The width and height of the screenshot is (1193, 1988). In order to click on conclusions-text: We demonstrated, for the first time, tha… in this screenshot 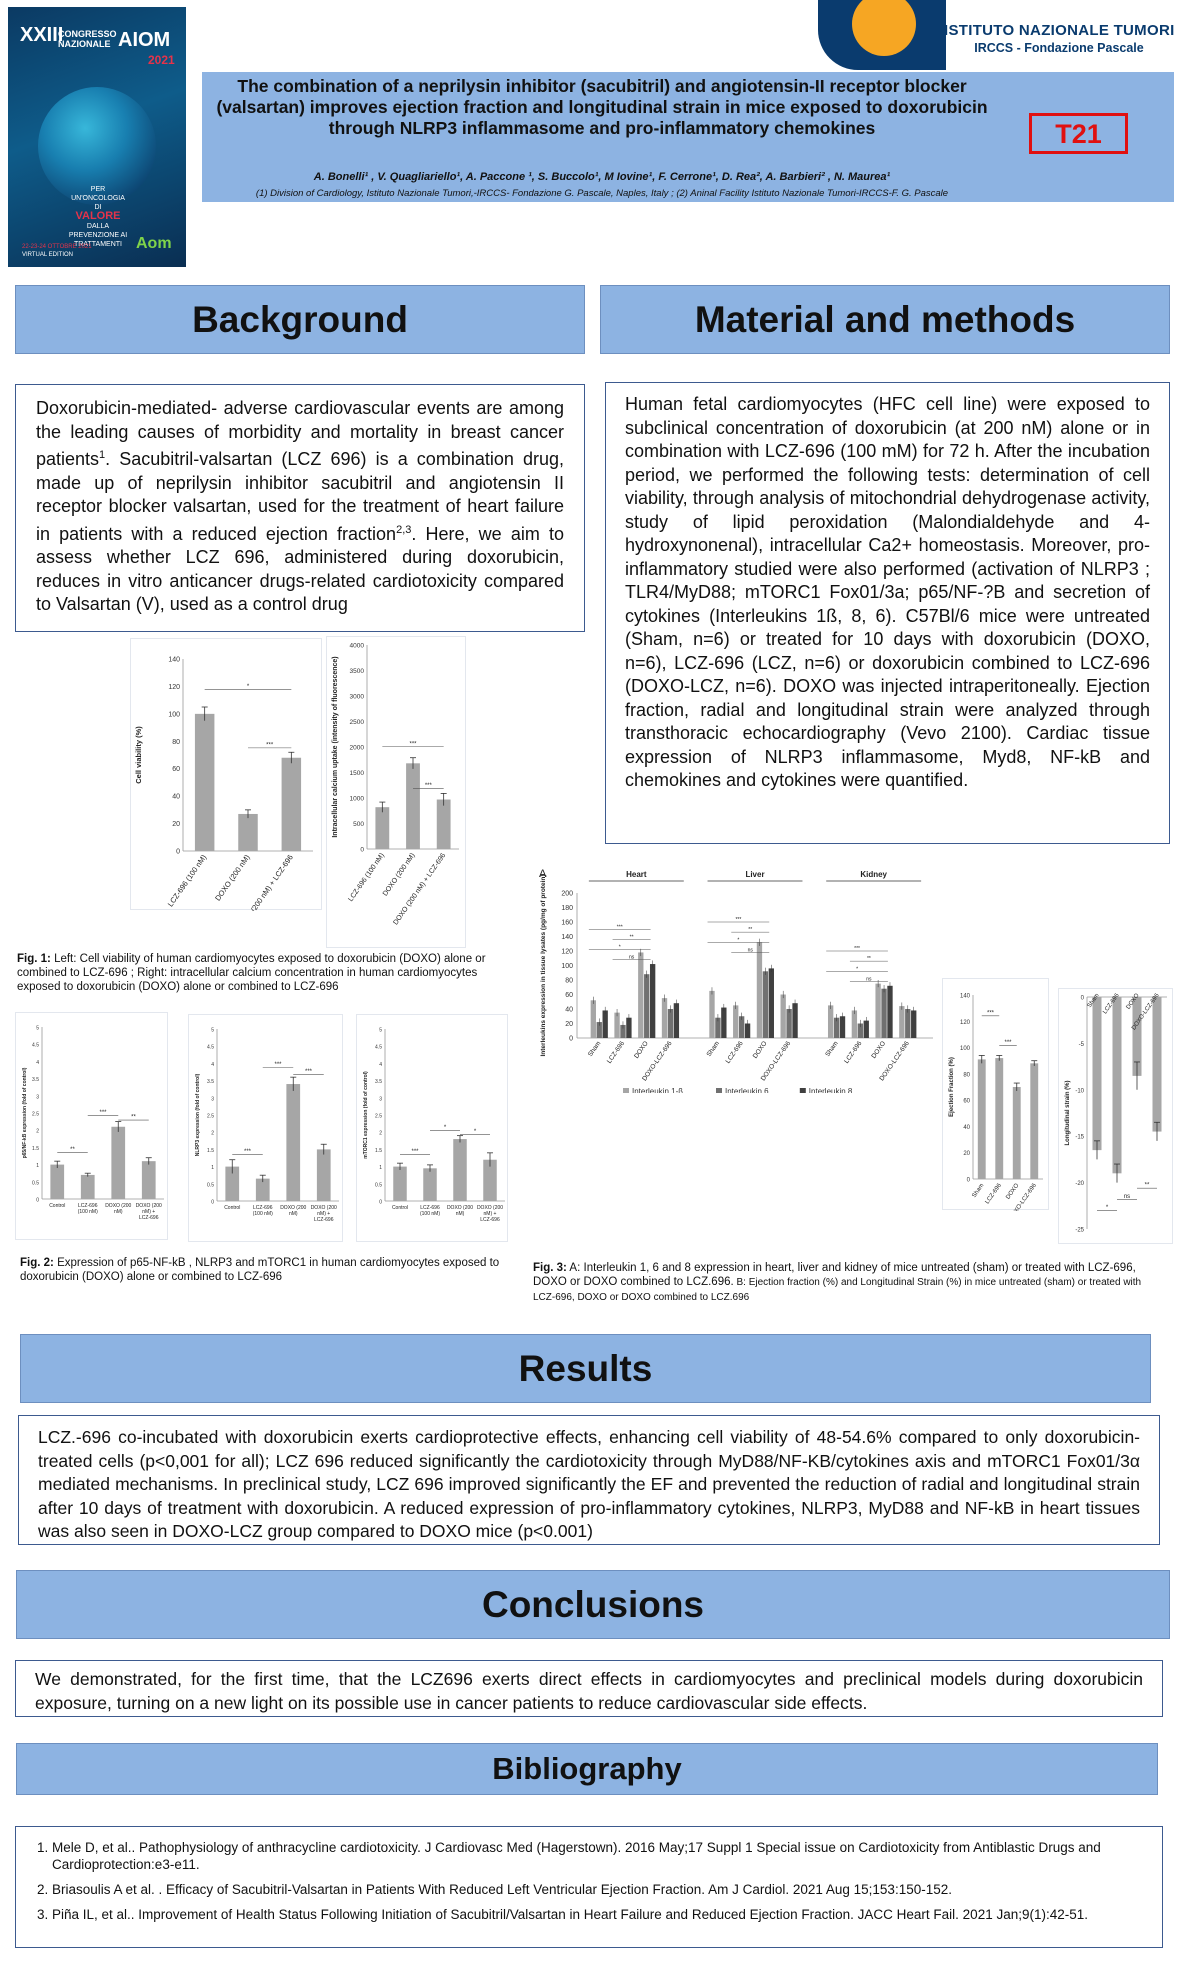, I will do `click(589, 1691)`.